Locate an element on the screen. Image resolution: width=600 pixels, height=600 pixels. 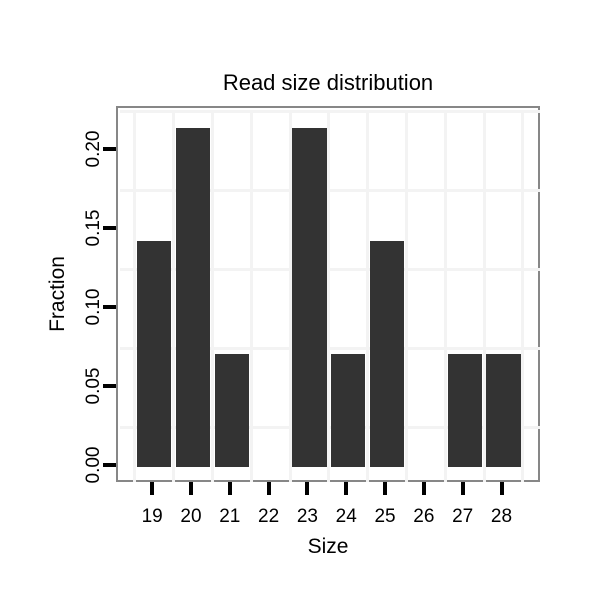
x-axis-title: Size is located at coordinates (328, 546).